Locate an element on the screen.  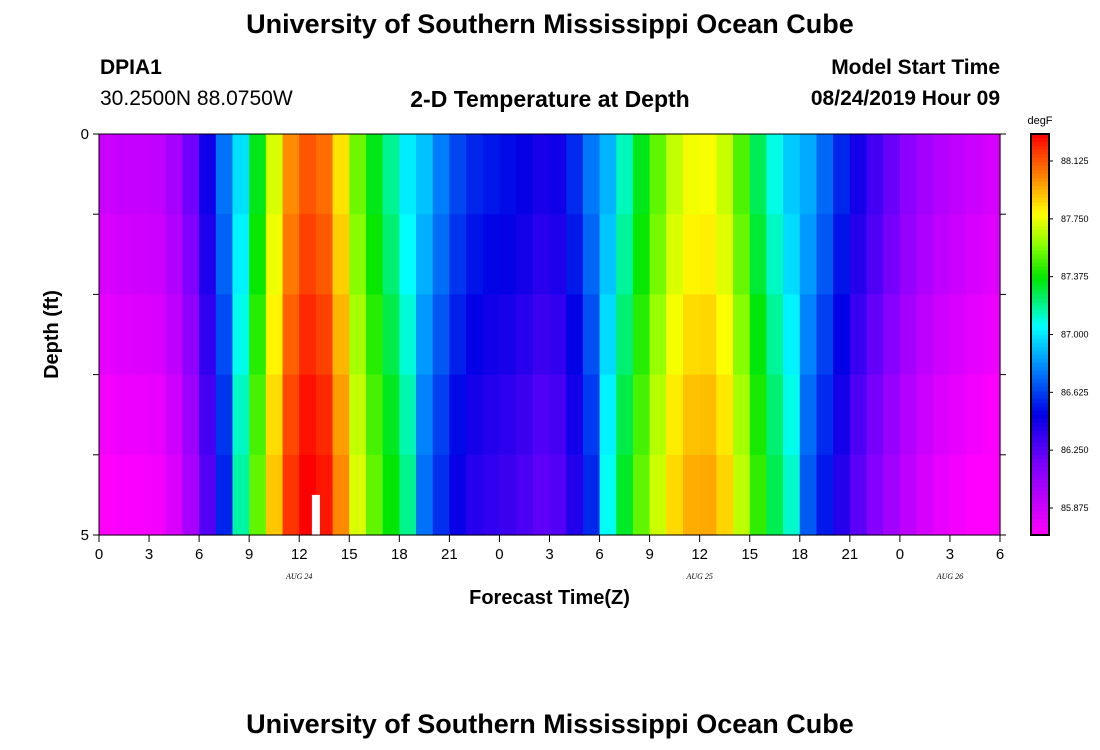
color-scale-label: 85.875 is located at coordinates (1075, 508).